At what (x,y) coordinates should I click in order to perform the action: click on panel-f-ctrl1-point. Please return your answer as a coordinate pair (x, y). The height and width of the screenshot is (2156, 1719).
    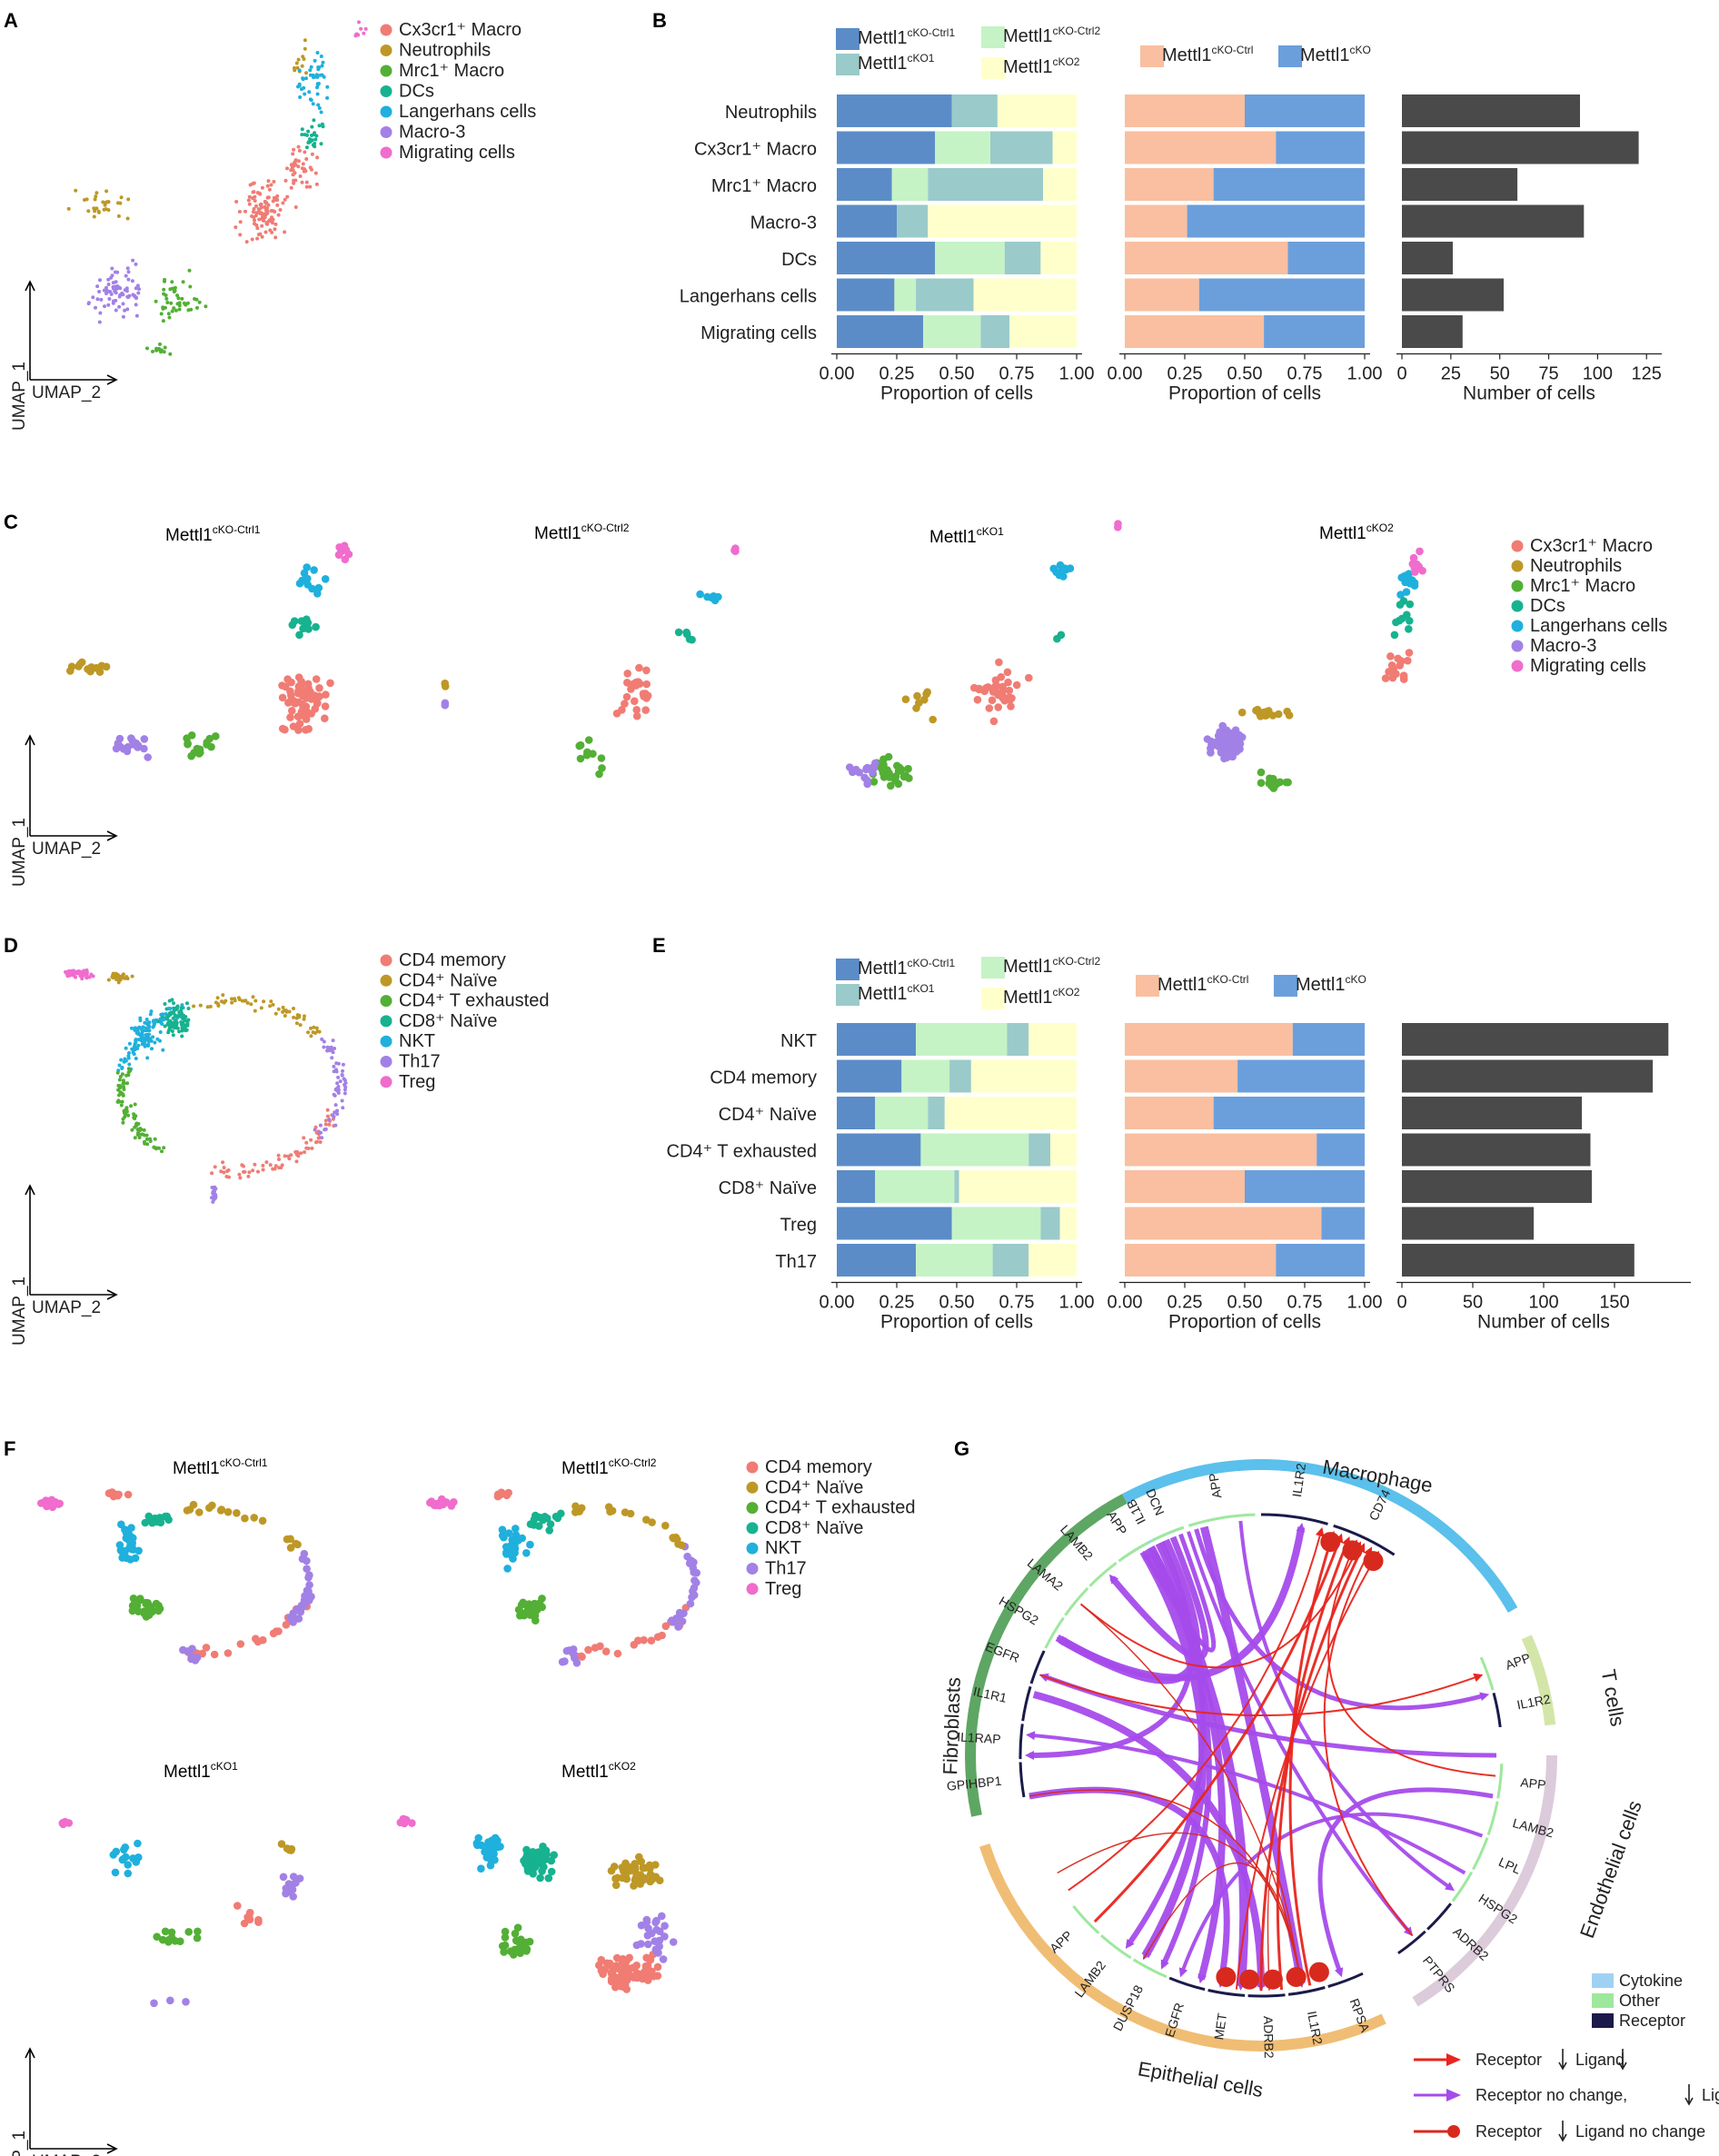
    Looking at the image, I should click on (146, 1613).